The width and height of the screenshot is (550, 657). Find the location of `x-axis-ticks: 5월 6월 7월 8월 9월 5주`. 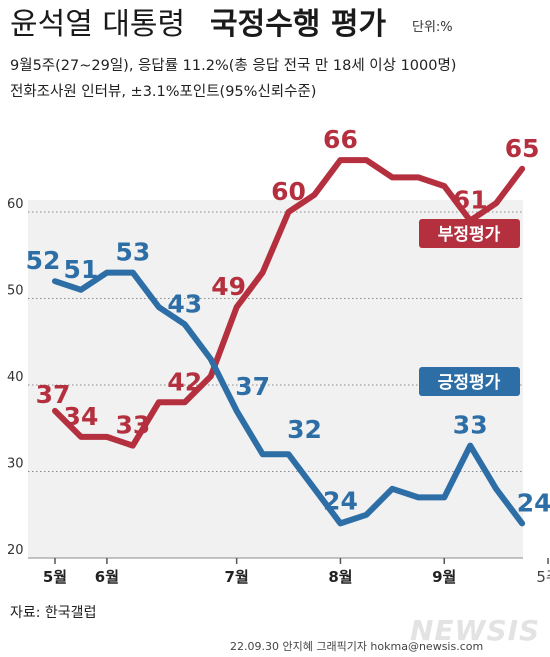

x-axis-ticks: 5월 6월 7월 8월 9월 5주 is located at coordinates (296, 572).